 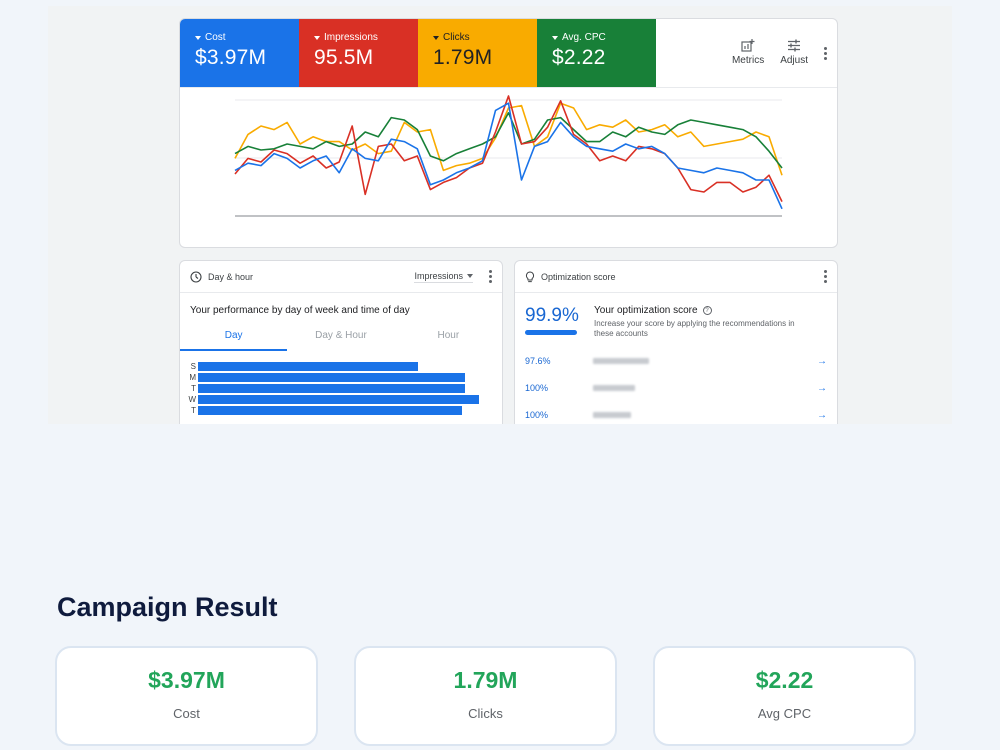 I want to click on day-bar-row: M, so click(x=341, y=377).